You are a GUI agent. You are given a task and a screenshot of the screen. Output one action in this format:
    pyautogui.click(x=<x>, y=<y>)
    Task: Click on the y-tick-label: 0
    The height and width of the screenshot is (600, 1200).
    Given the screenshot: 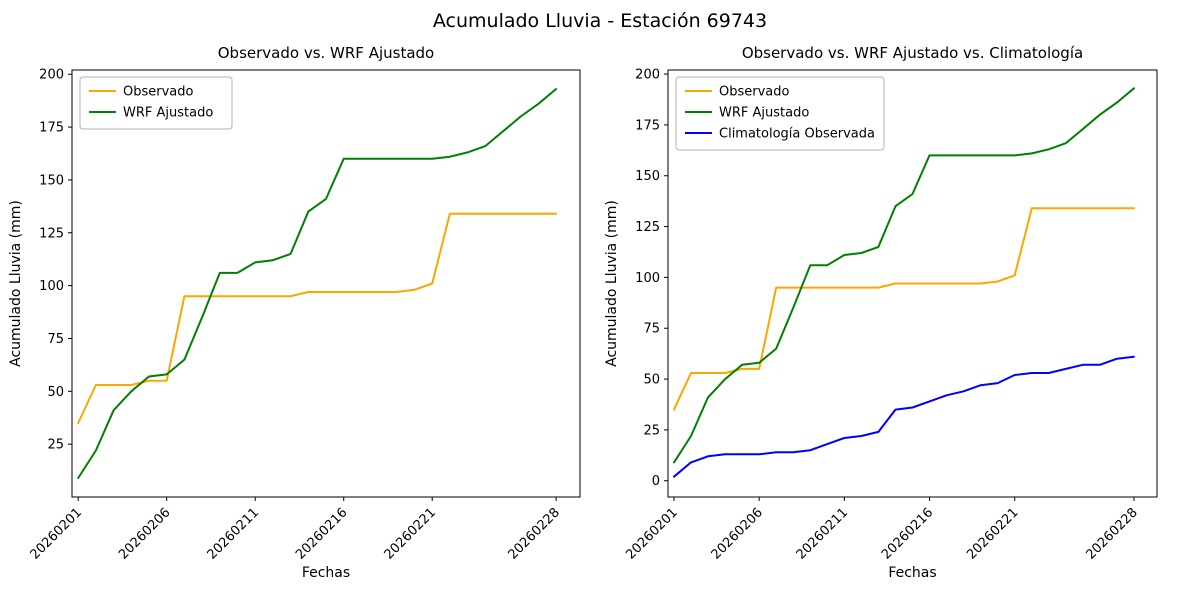 What is the action you would take?
    pyautogui.click(x=656, y=481)
    